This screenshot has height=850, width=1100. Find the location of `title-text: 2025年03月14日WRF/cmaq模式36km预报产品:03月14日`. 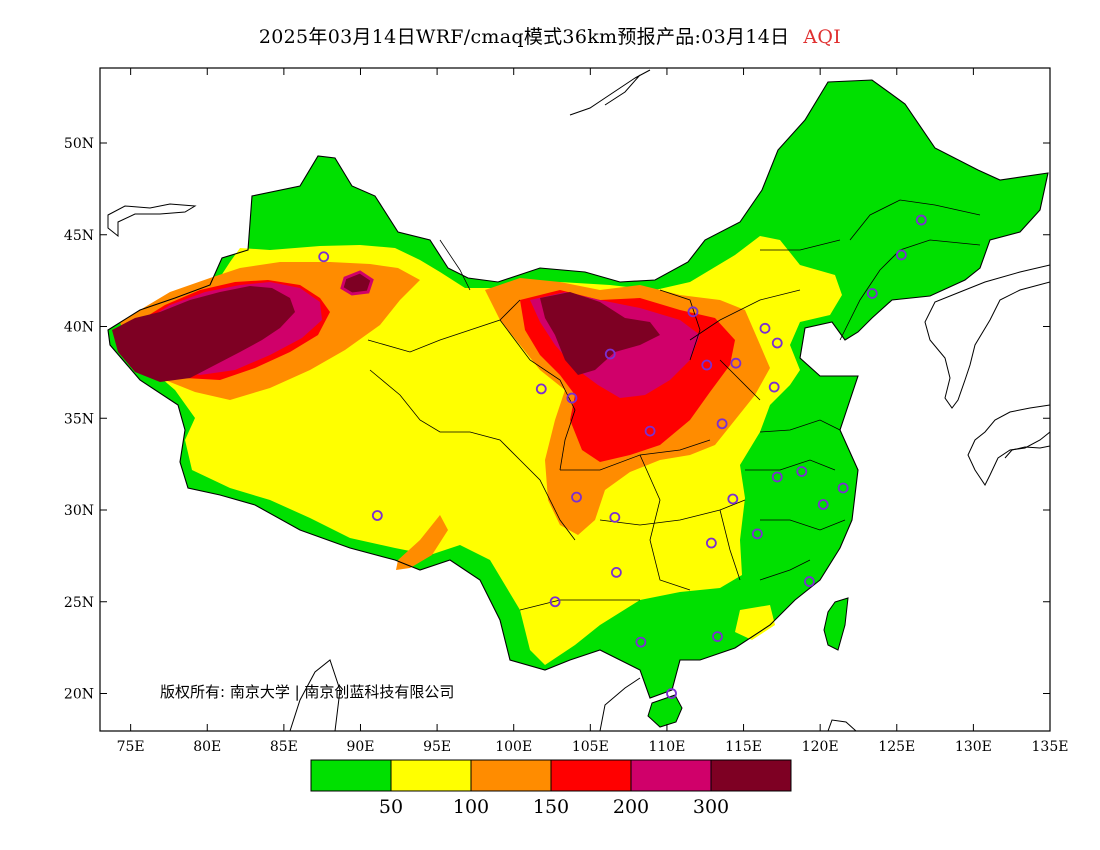

title-text: 2025年03月14日WRF/cmaq模式36km预报产品:03月14日 is located at coordinates (524, 37).